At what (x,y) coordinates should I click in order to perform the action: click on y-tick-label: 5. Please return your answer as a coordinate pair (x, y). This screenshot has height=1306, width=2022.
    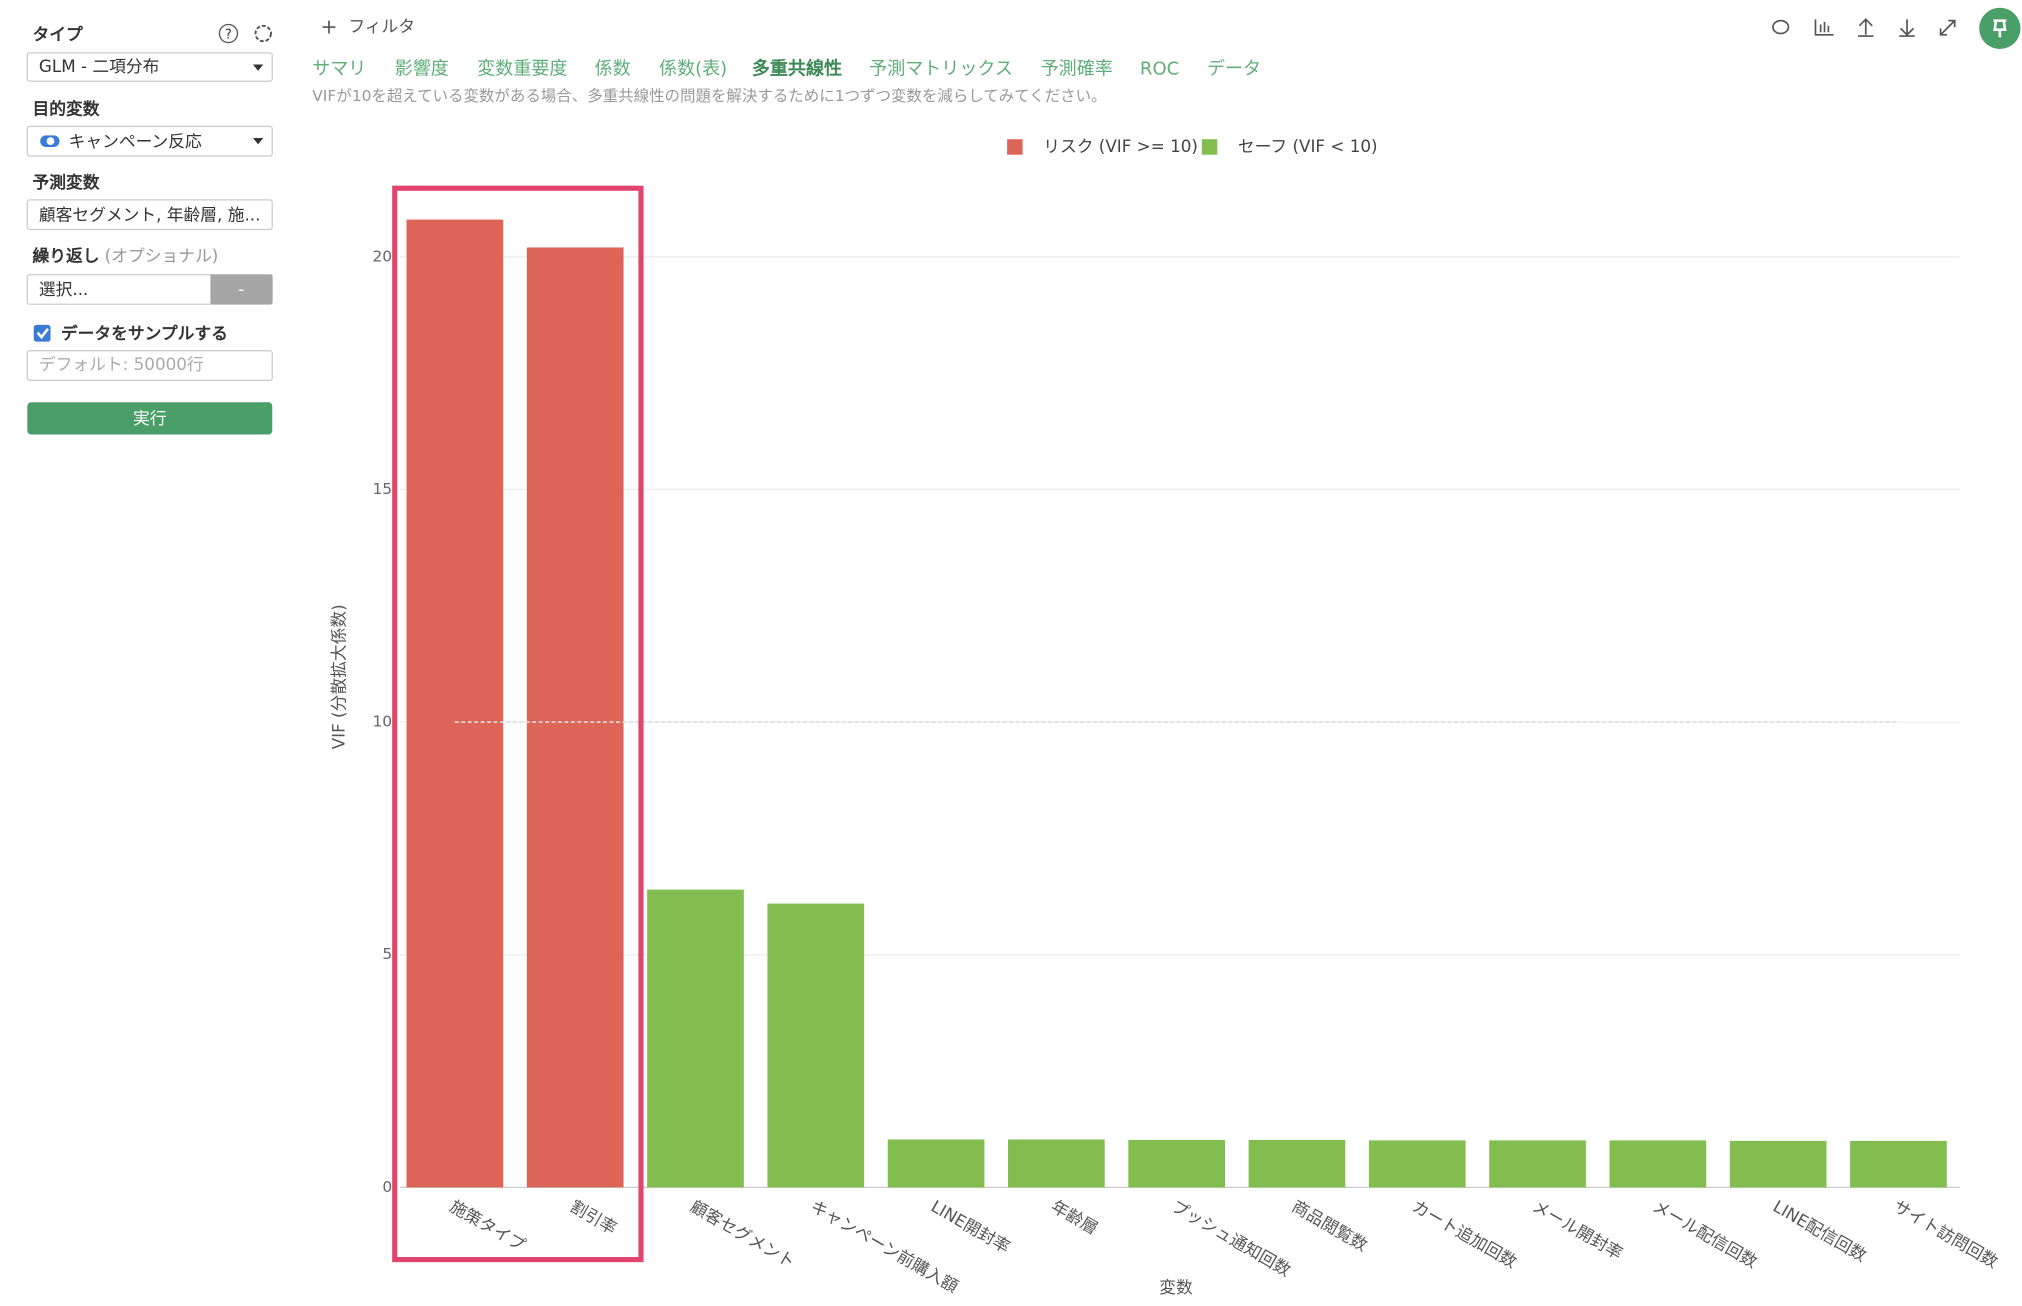
    Looking at the image, I should click on (387, 954).